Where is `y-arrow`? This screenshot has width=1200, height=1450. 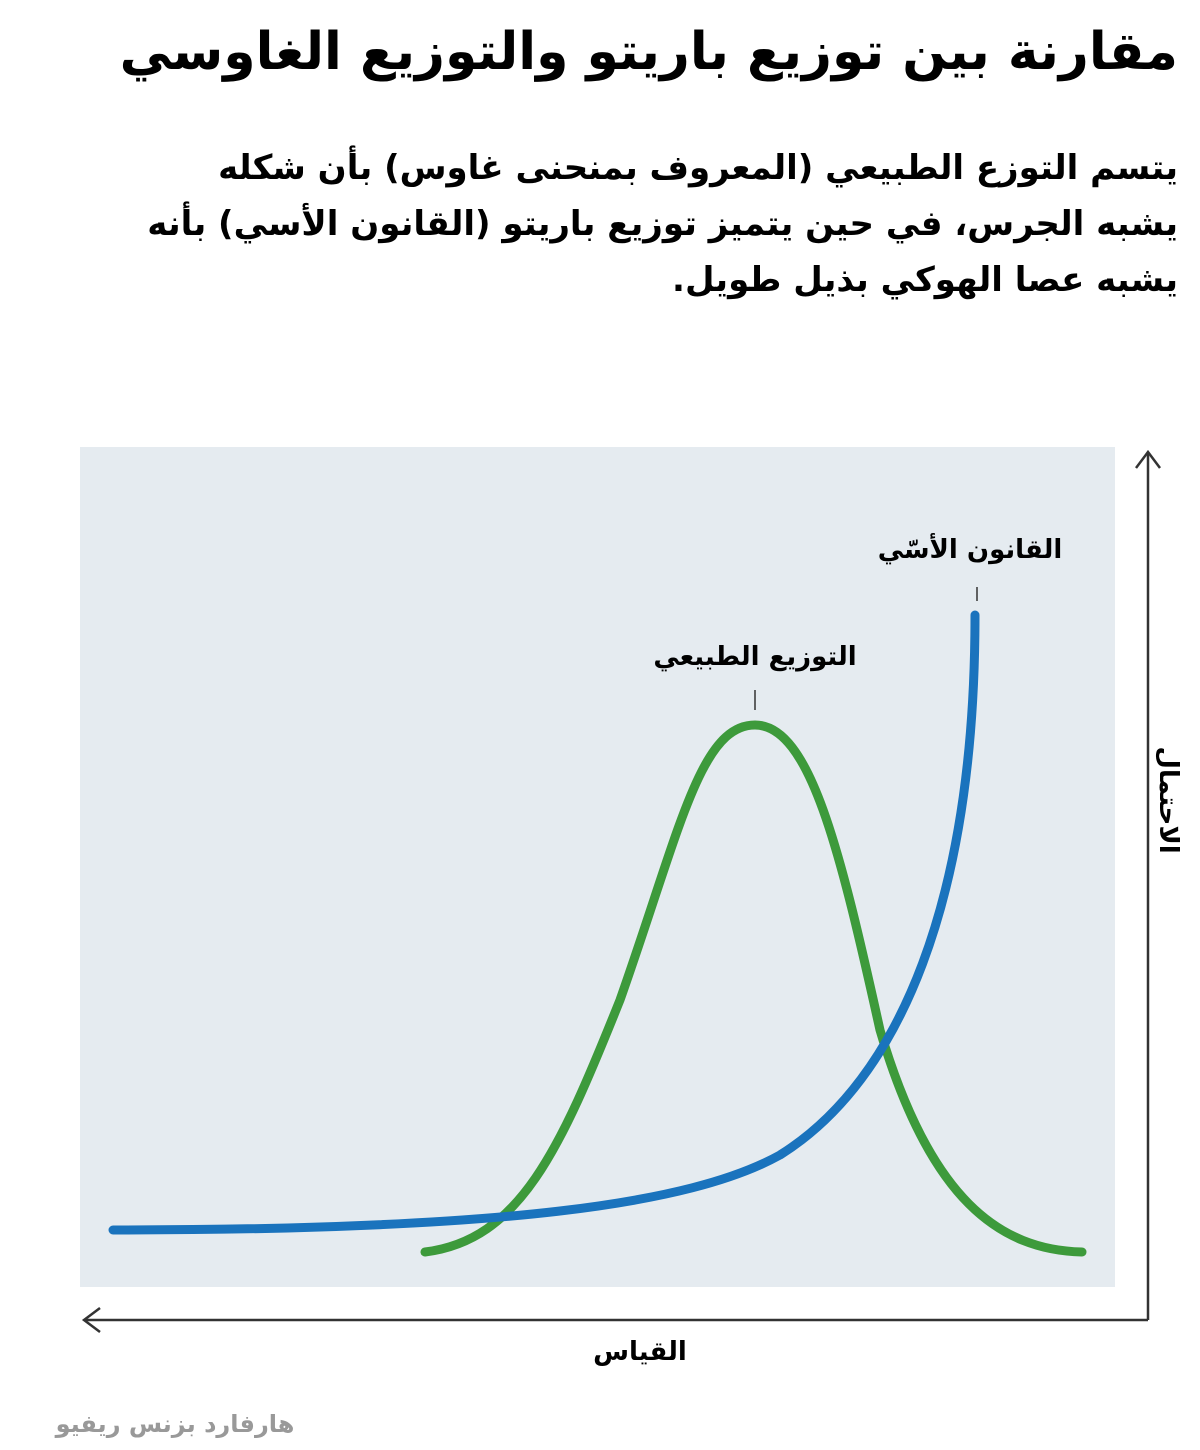
y-arrow is located at coordinates (1148, 459).